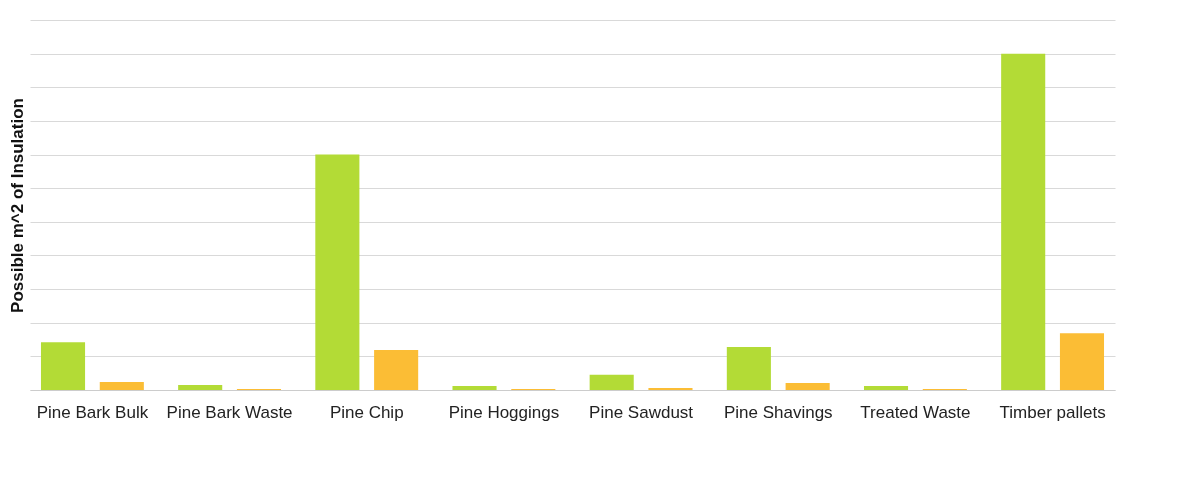  What do you see at coordinates (366, 412) in the screenshot?
I see `x-tick-label: Pine Chip` at bounding box center [366, 412].